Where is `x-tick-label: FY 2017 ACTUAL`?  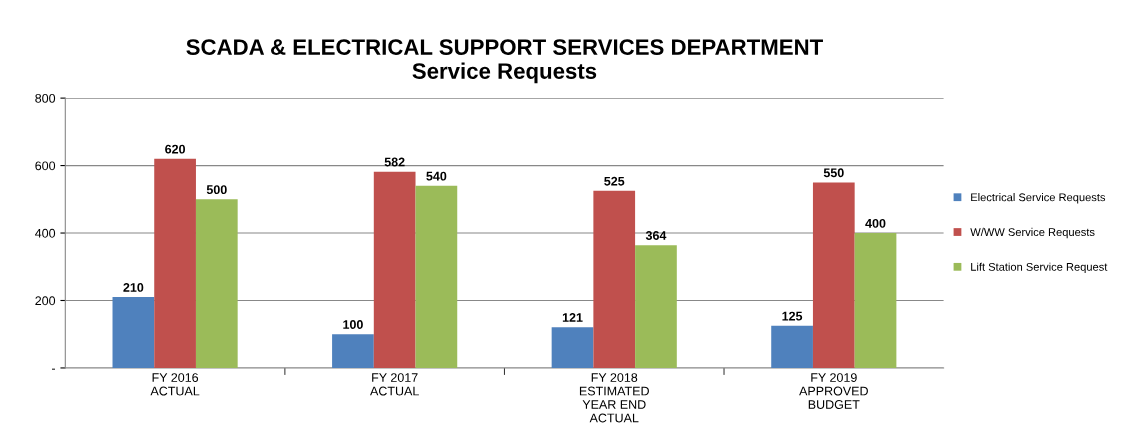
x-tick-label: FY 2017 ACTUAL is located at coordinates (394, 384).